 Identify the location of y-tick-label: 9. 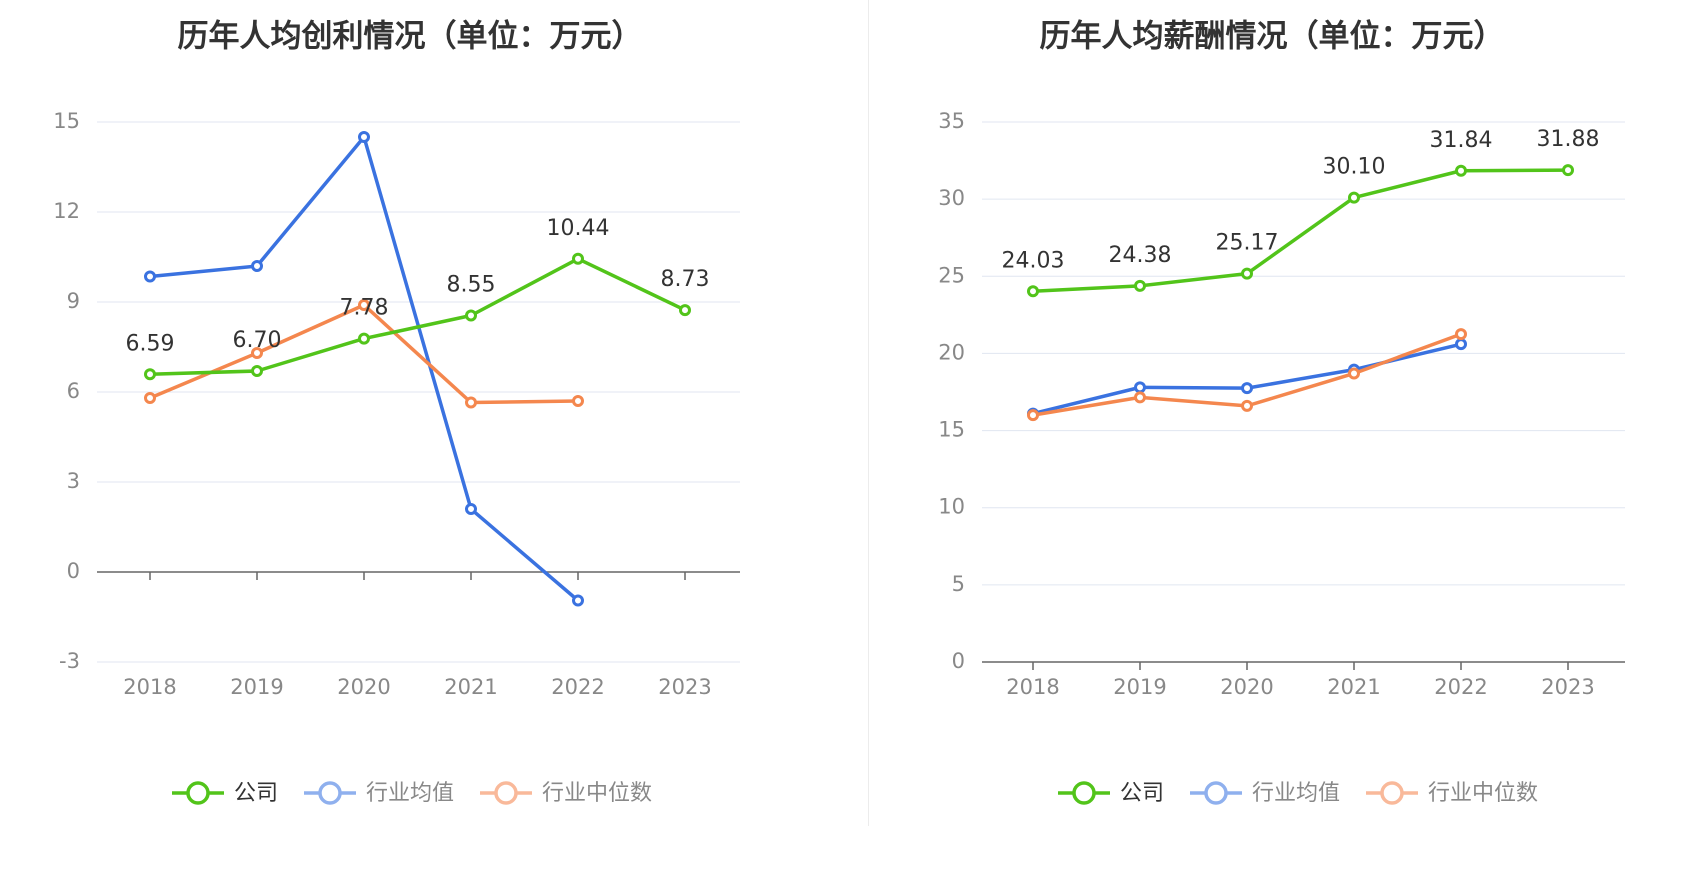
(73, 301).